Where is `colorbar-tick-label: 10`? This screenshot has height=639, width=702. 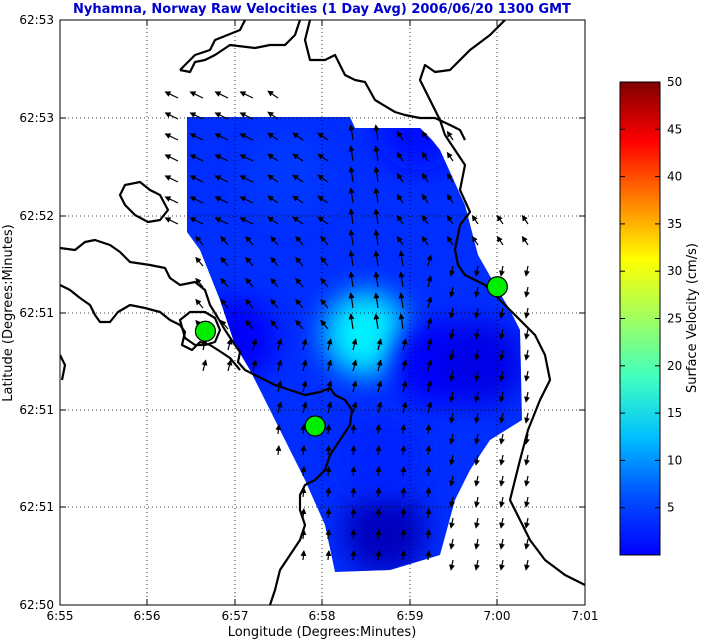 colorbar-tick-label: 10 is located at coordinates (674, 460).